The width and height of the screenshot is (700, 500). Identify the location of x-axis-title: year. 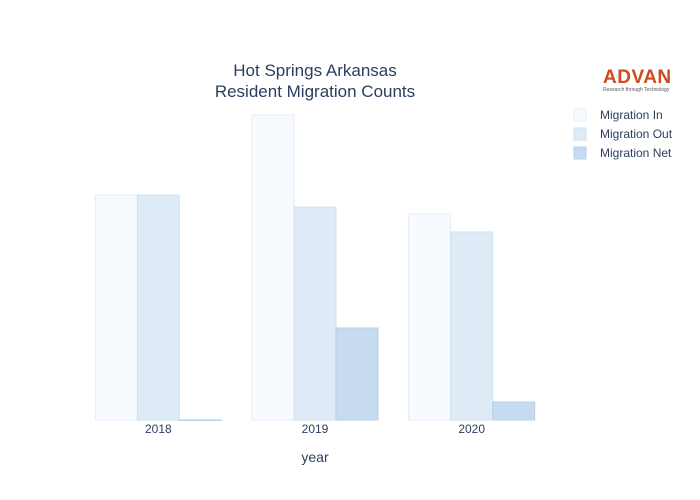
(315, 457).